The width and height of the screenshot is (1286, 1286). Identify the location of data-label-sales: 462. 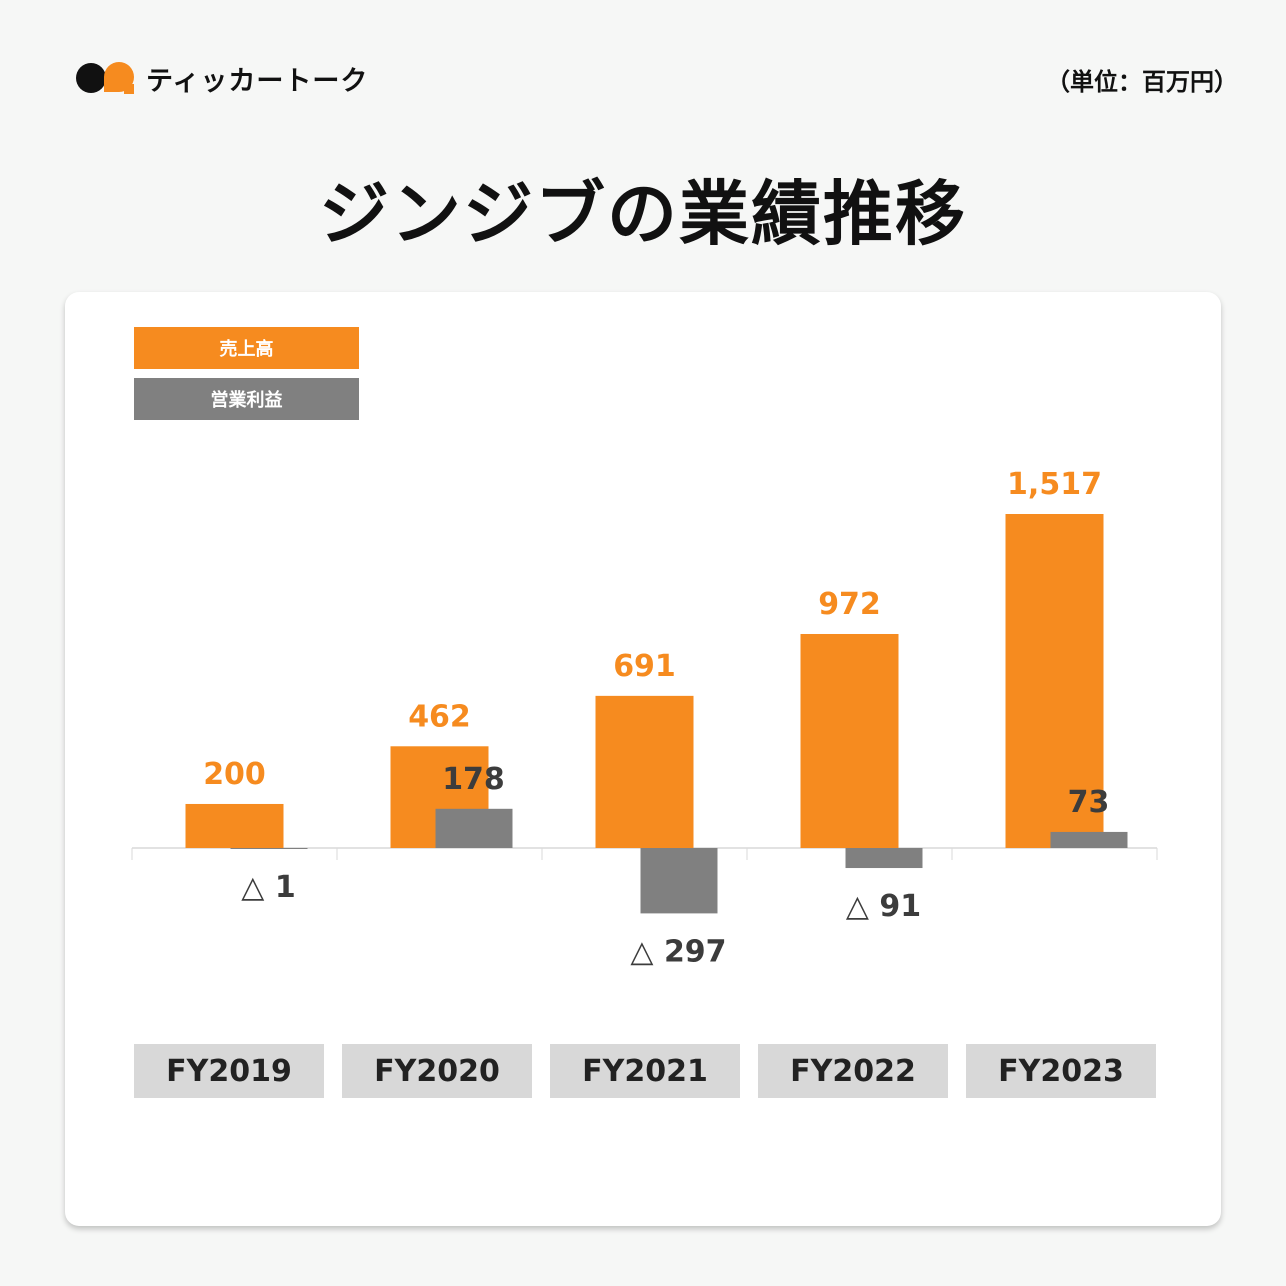
(439, 716).